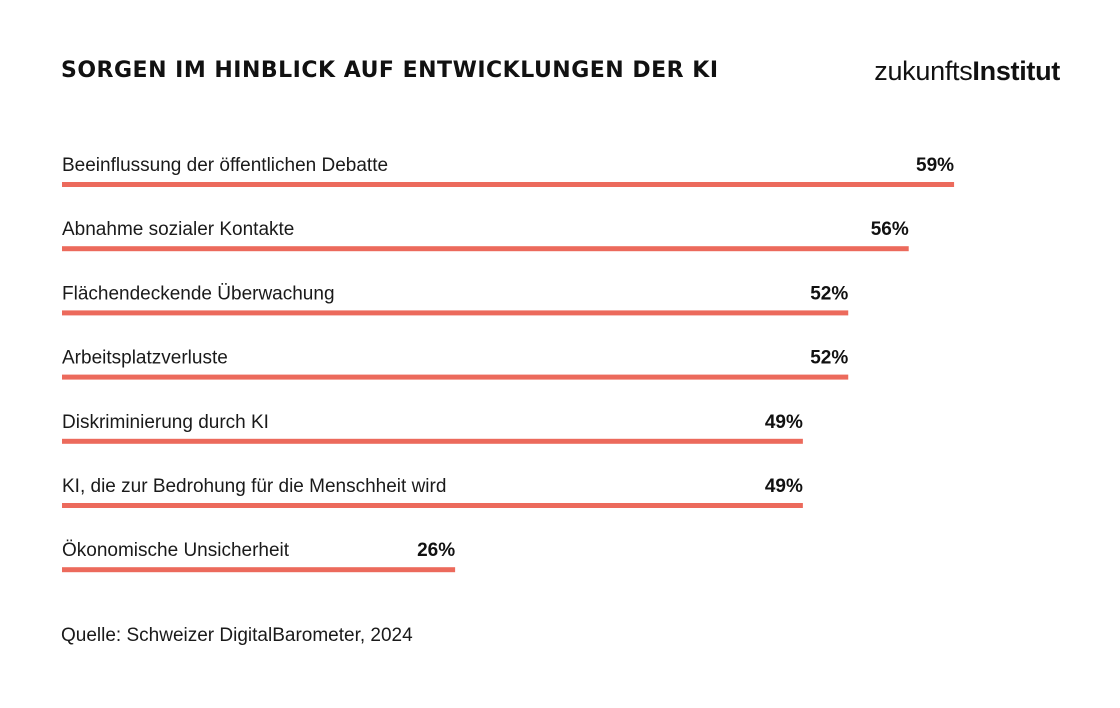 Image resolution: width=1120 pixels, height=708 pixels. Describe the element at coordinates (436, 550) in the screenshot. I see `value-label-6: 26%` at that location.